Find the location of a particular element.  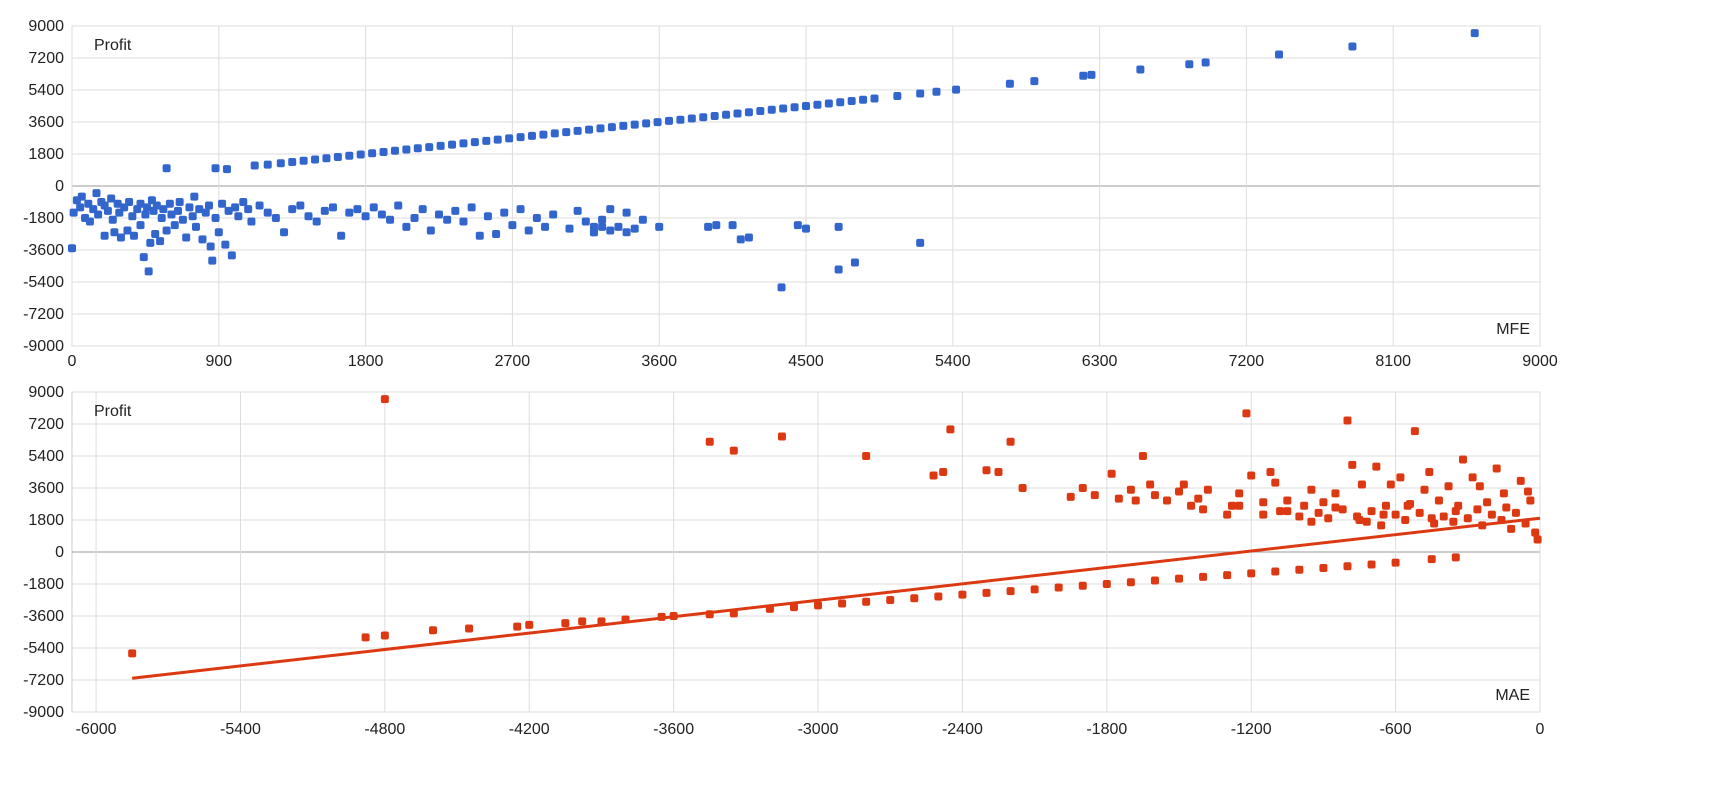

y-tick-label: 5400 is located at coordinates (46, 456).